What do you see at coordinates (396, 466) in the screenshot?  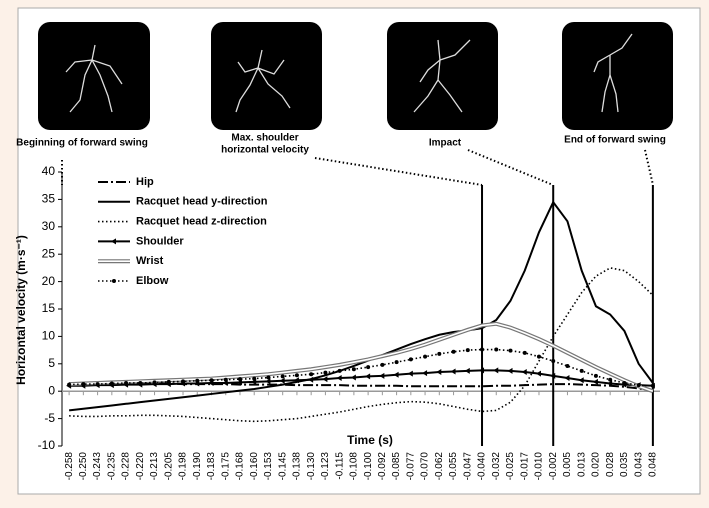 I see `x-tick-label: -0.085` at bounding box center [396, 466].